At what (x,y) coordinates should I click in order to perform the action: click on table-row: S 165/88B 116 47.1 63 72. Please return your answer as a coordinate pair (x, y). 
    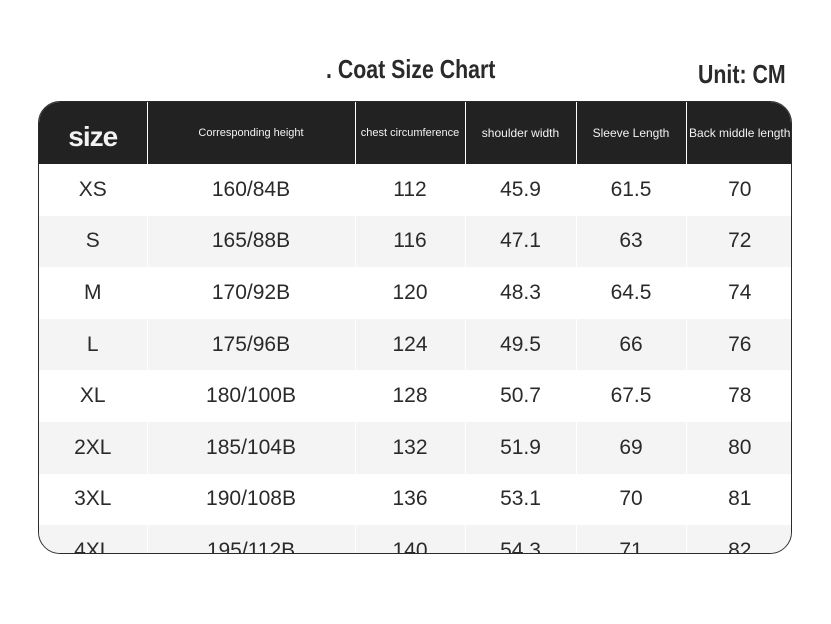
    Looking at the image, I should click on (415, 241).